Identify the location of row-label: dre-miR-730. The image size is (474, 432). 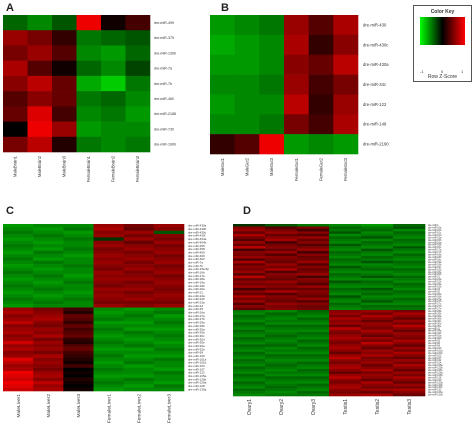
(164, 129).